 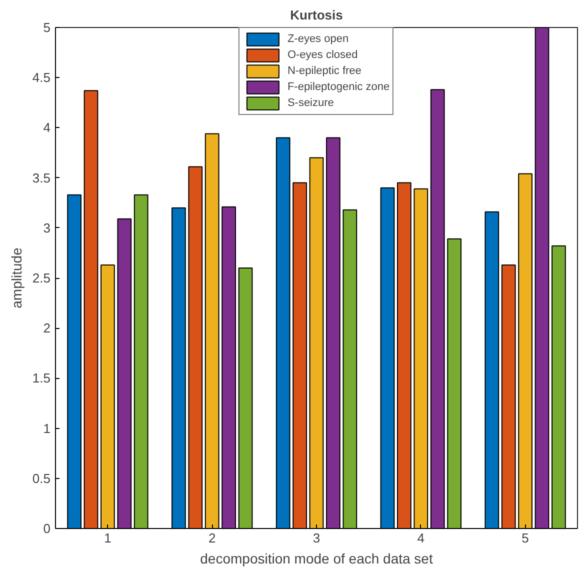 What do you see at coordinates (316, 538) in the screenshot?
I see `x-tick-label: 3` at bounding box center [316, 538].